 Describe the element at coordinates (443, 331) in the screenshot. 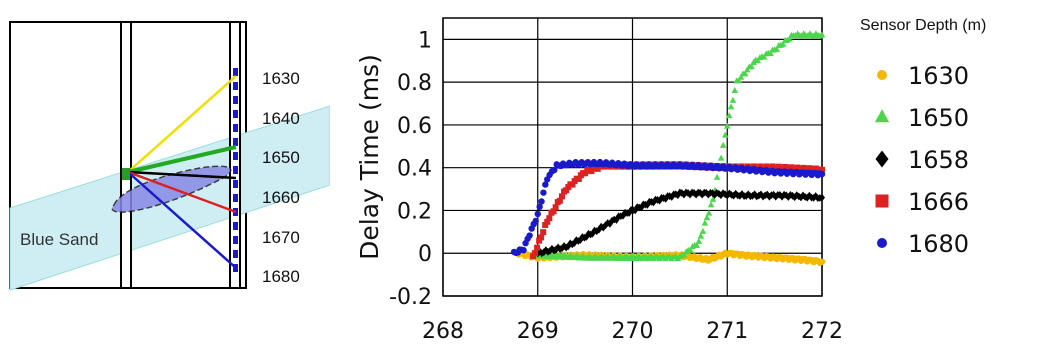

I see `x-tick-label: 268` at that location.